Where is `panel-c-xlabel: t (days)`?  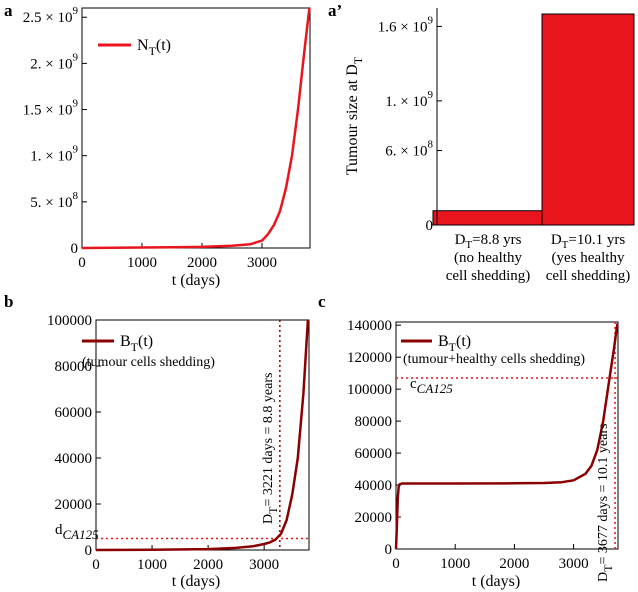 panel-c-xlabel: t (days) is located at coordinates (496, 581).